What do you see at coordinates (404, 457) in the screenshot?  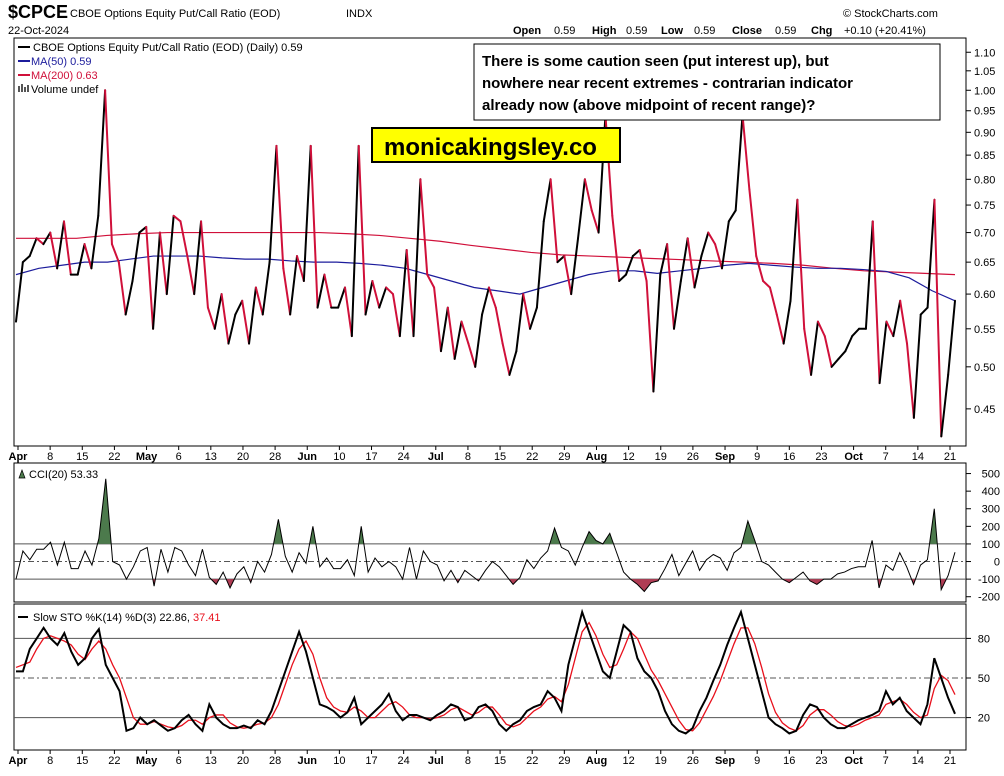 I see `x-tick-label: 24` at bounding box center [404, 457].